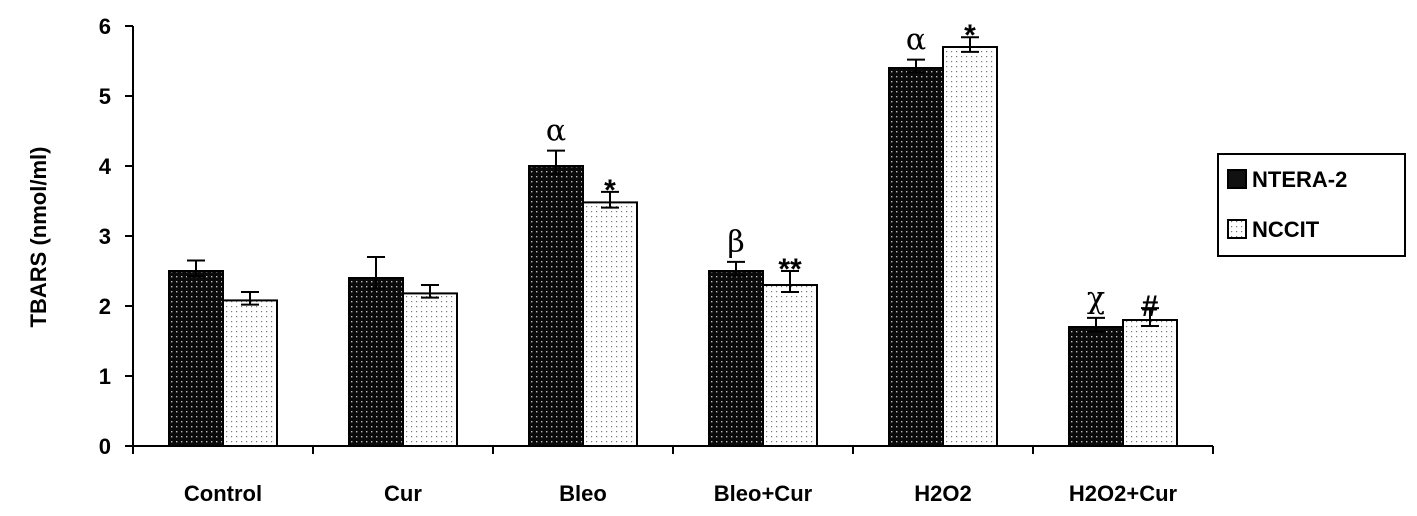 The image size is (1417, 516). I want to click on category-label: H2O2, so click(942, 493).